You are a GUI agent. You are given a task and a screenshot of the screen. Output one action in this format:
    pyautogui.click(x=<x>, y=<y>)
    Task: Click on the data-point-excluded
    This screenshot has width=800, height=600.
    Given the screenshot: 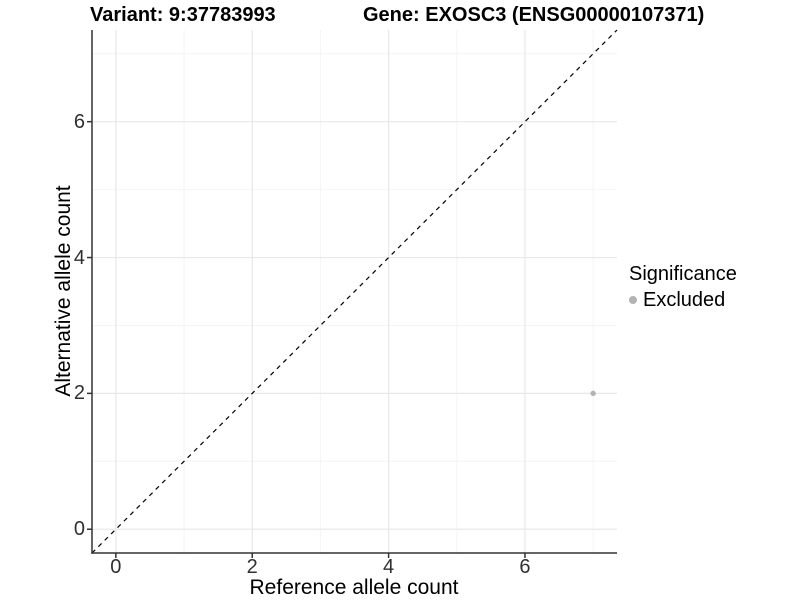 What is the action you would take?
    pyautogui.click(x=593, y=393)
    